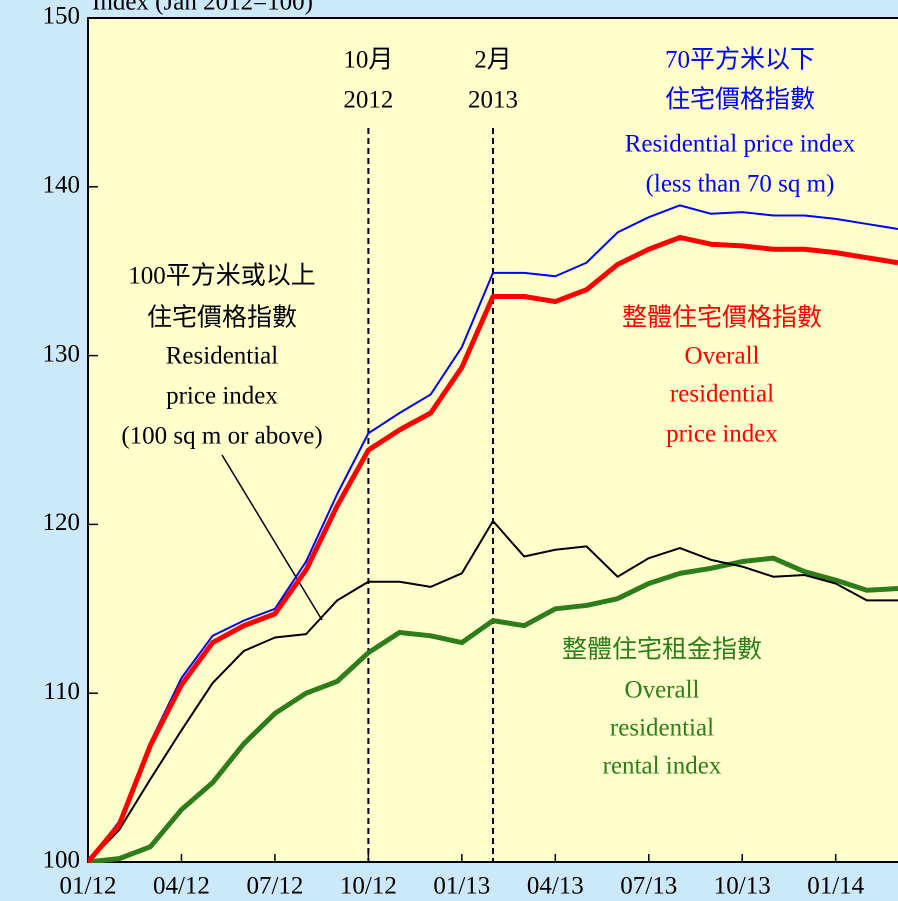 This screenshot has width=898, height=901. Describe the element at coordinates (662, 766) in the screenshot. I see `series-label: rental index` at that location.